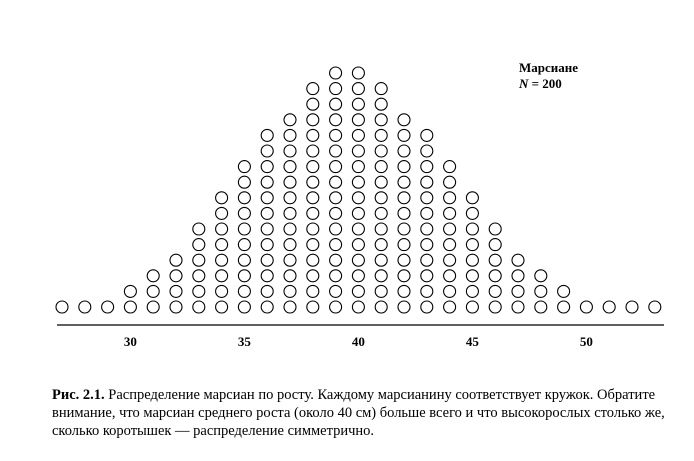  Describe the element at coordinates (245, 341) in the screenshot. I see `x-tick-label: 35` at that location.